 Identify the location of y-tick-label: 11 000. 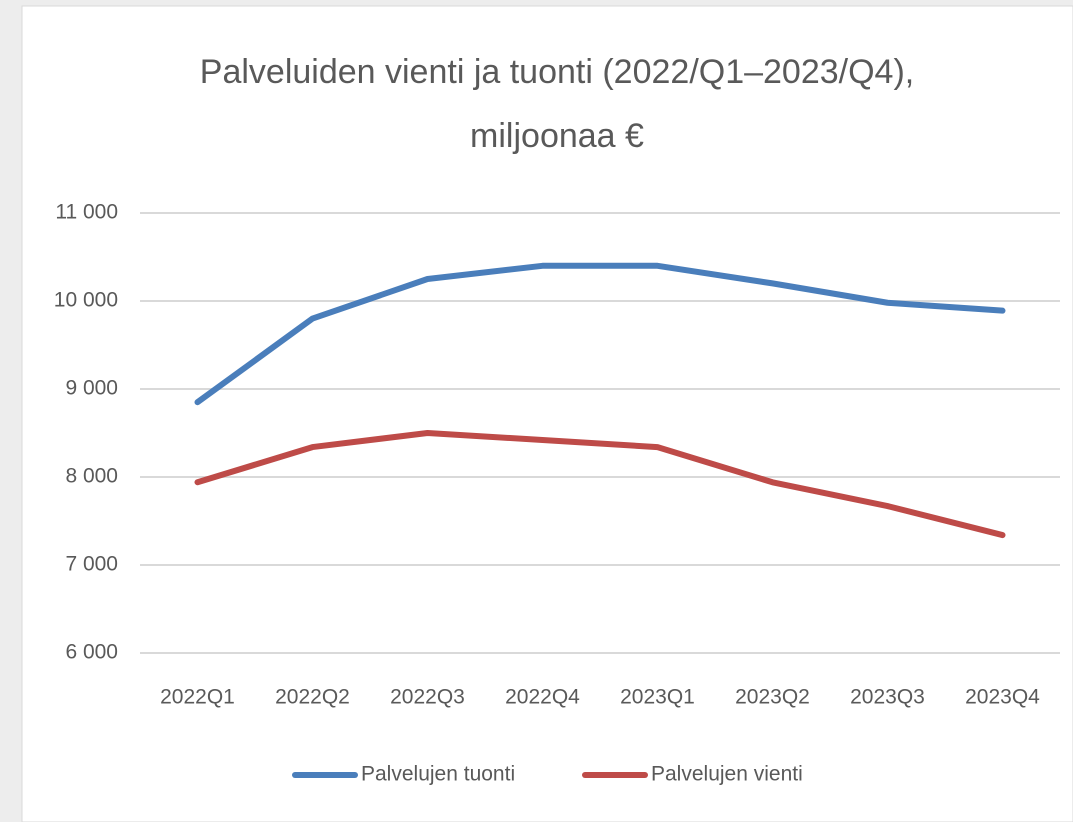
(86, 212).